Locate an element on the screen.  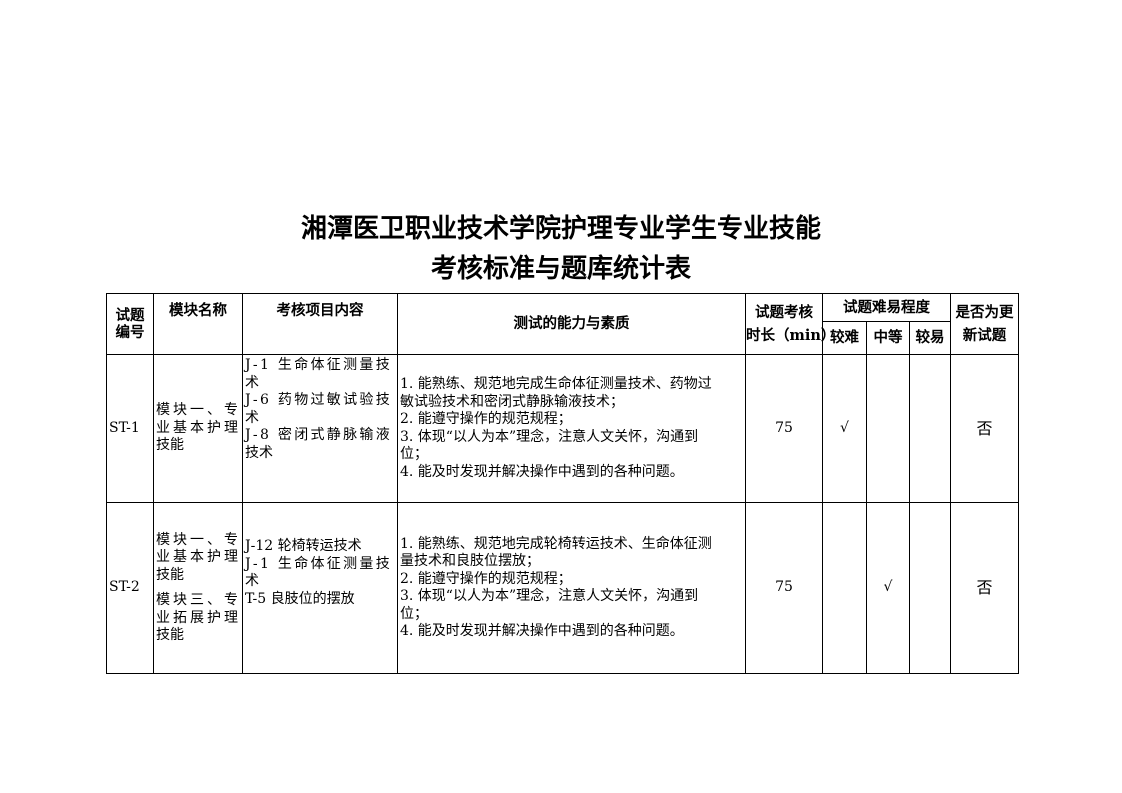
header-hard: 较难 is located at coordinates (844, 338).